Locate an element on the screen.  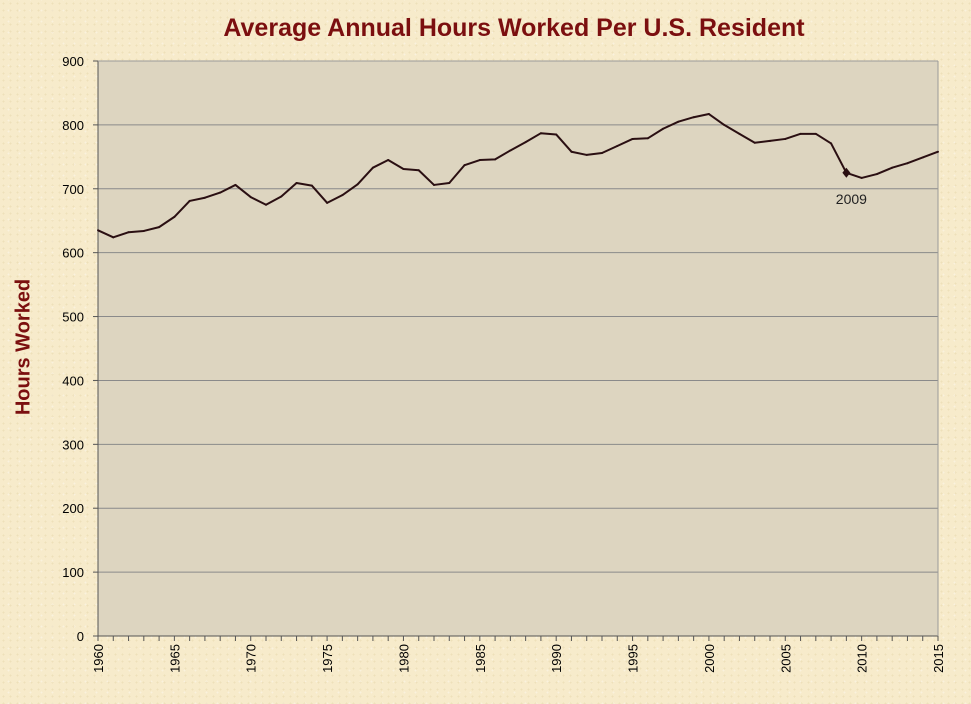
x-tick-label: 1985 is located at coordinates (480, 658).